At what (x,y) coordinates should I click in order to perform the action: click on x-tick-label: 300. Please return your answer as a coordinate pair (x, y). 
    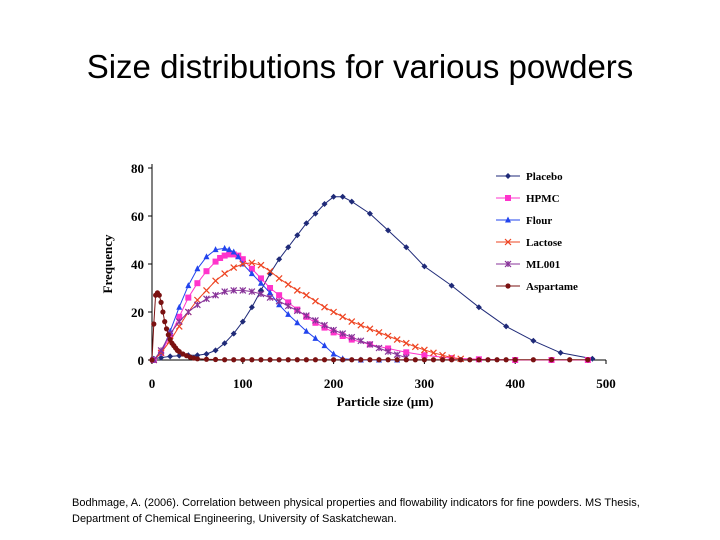
    Looking at the image, I should click on (425, 383).